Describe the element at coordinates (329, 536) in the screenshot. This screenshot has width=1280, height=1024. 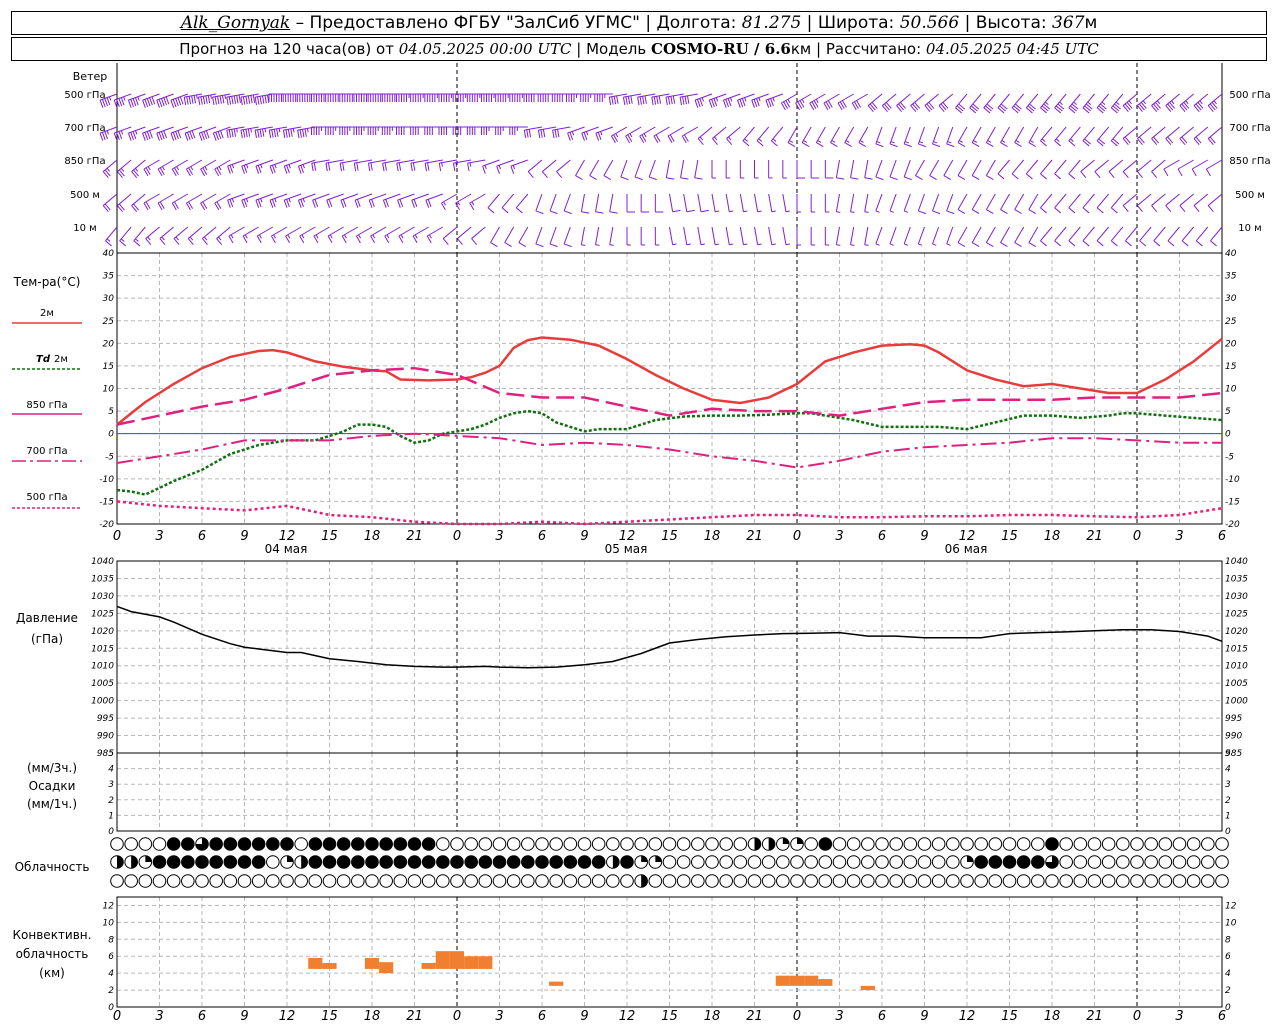
I see `x-tick-label: 15` at that location.